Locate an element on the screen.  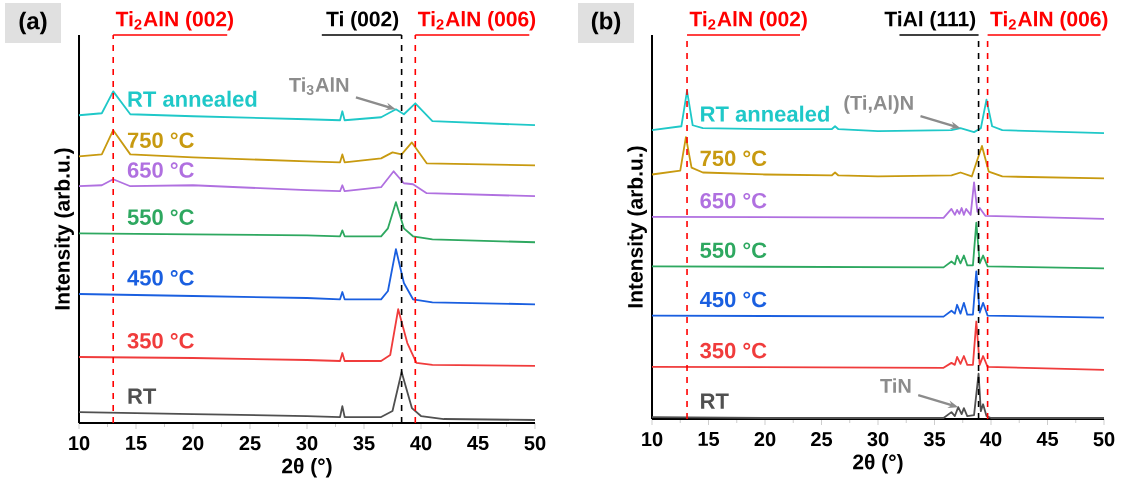
chart-title: (a) is located at coordinates (33, 23).